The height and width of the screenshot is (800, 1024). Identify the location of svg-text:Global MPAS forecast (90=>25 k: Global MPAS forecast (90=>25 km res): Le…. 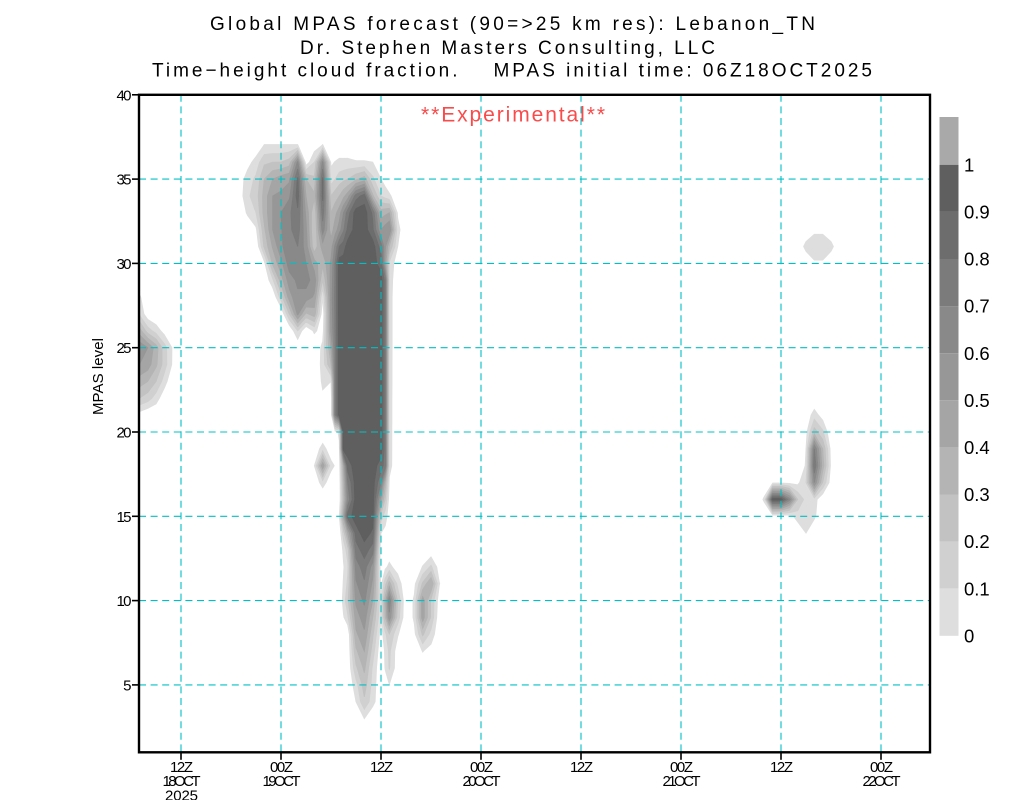
(512, 24).